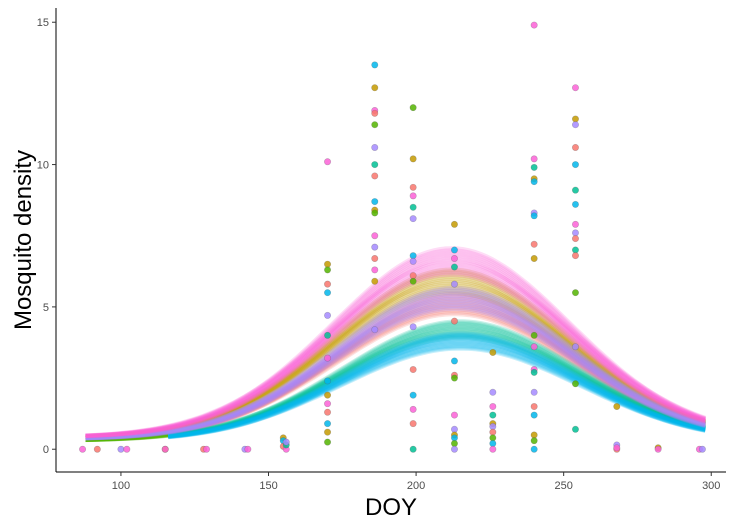 This screenshot has width=733, height=527. I want to click on y-axis-title: Mosquito density, so click(23, 240).